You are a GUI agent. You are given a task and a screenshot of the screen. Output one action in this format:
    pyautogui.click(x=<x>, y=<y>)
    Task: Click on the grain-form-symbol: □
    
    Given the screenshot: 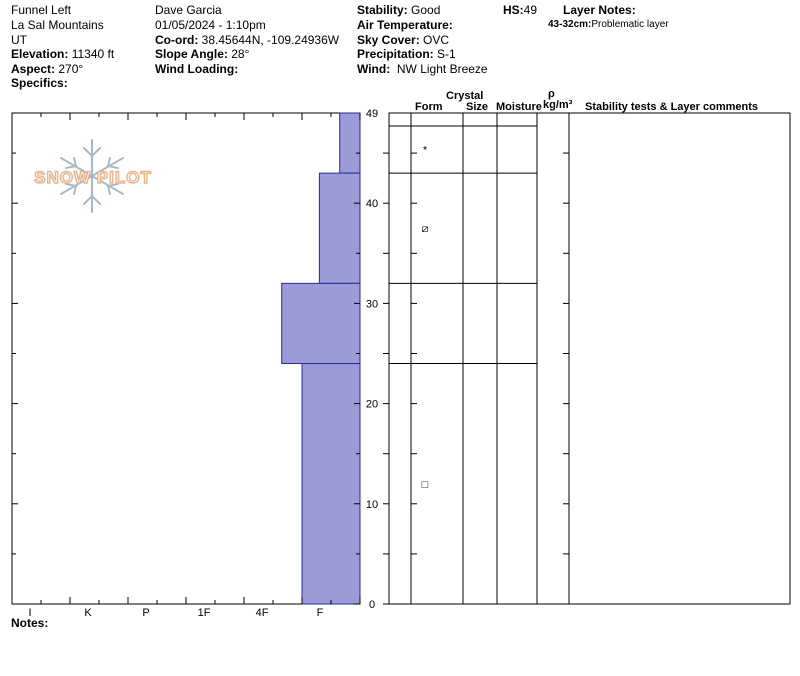 What is the action you would take?
    pyautogui.click(x=425, y=485)
    